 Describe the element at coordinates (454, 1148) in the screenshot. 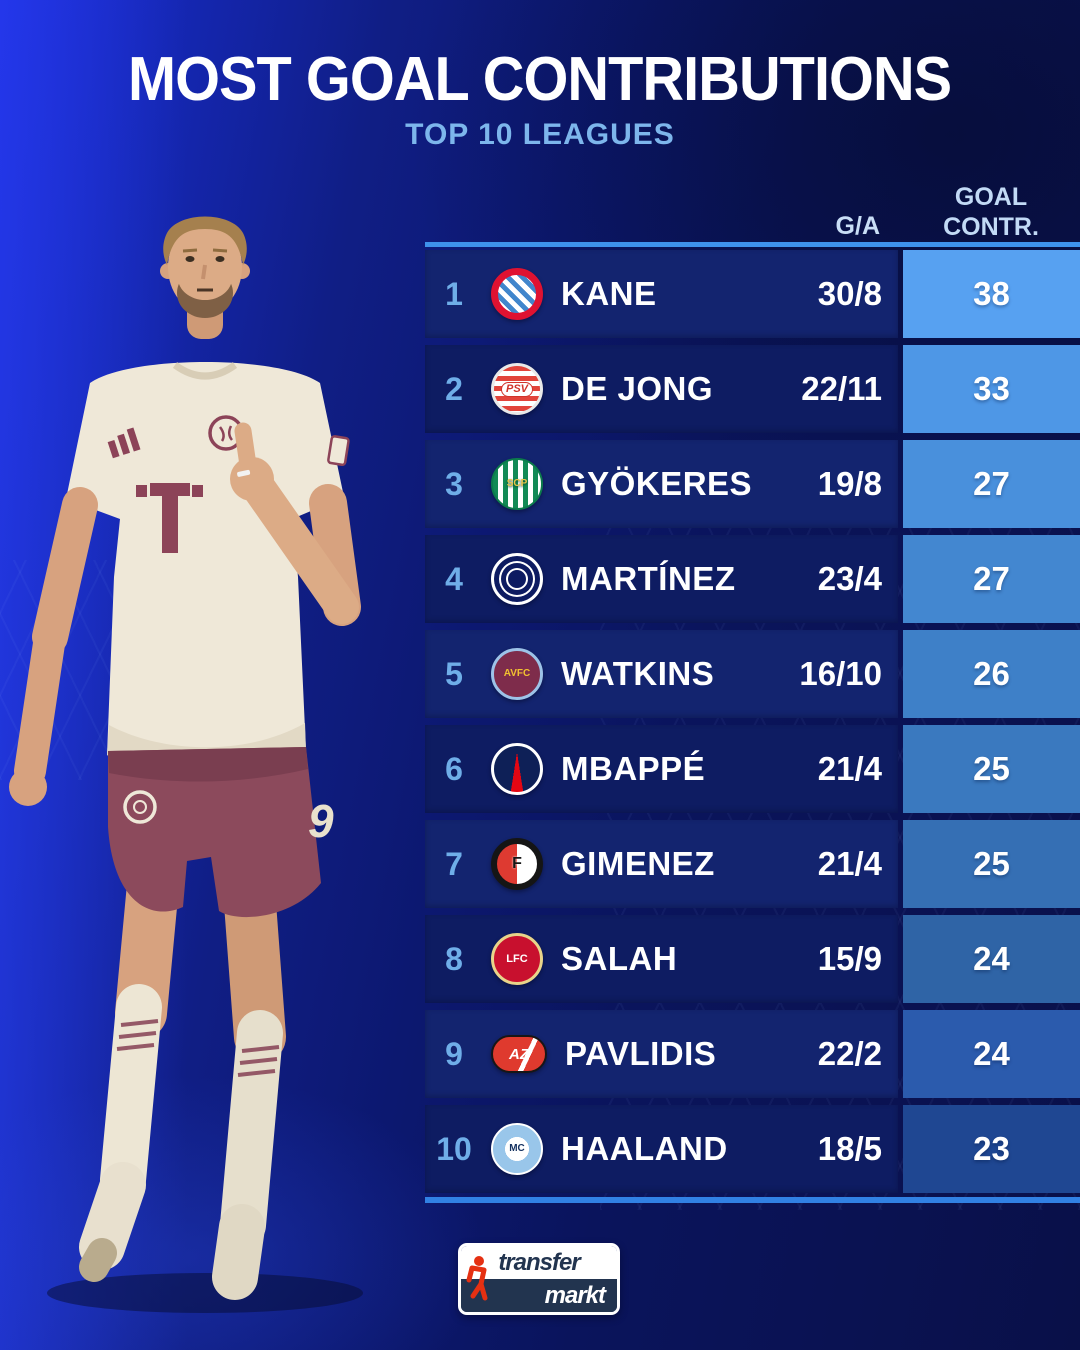

I see `rank-number: 10` at that location.